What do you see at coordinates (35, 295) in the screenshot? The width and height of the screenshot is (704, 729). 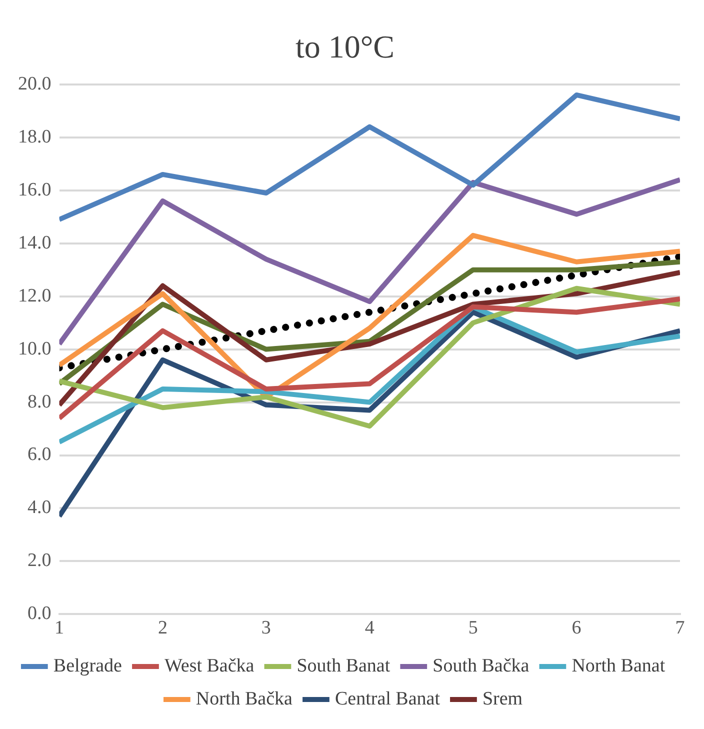 I see `y-tick-label: 12.0` at bounding box center [35, 295].